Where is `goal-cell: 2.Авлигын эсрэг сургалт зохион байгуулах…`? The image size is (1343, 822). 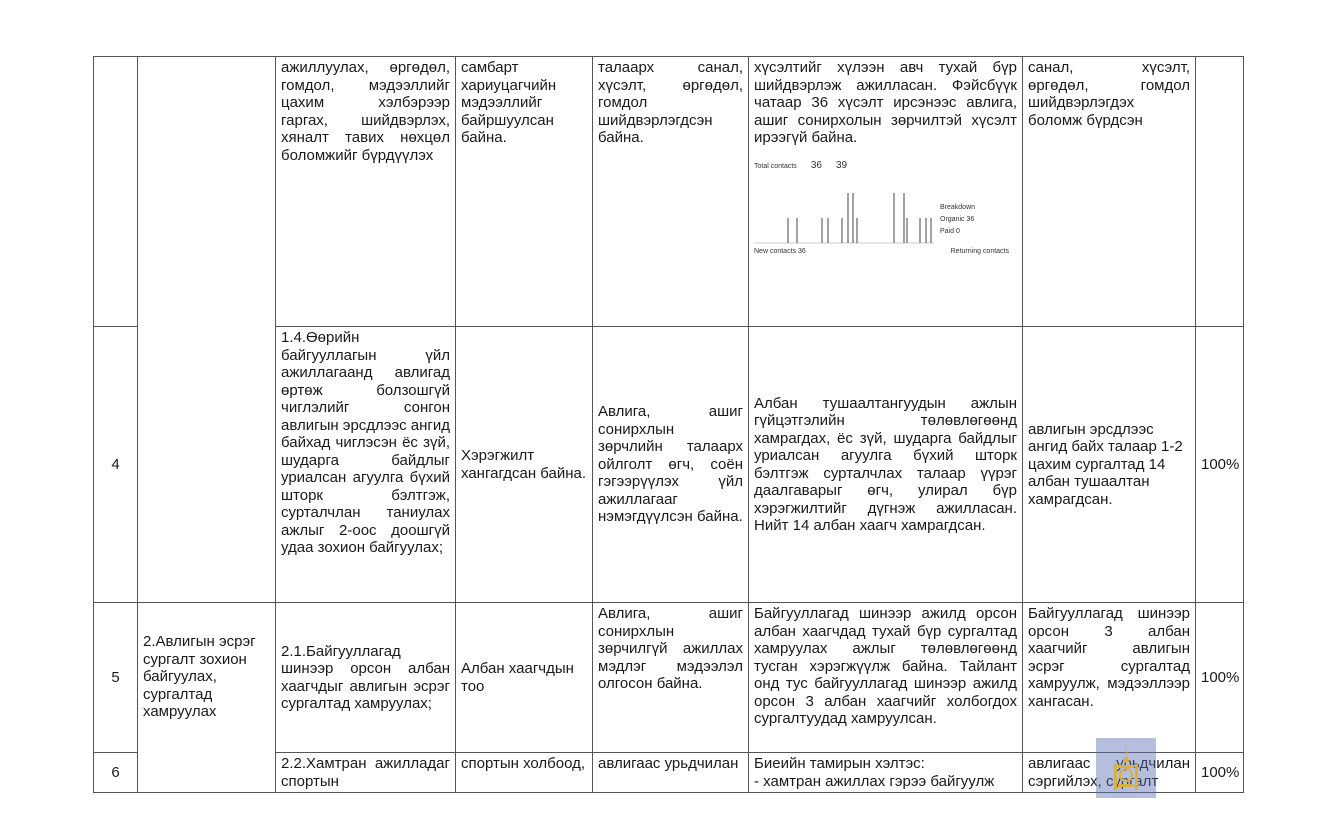
goal-cell: 2.Авлигын эсрэг сургалт зохион байгуулах… is located at coordinates (206, 697).